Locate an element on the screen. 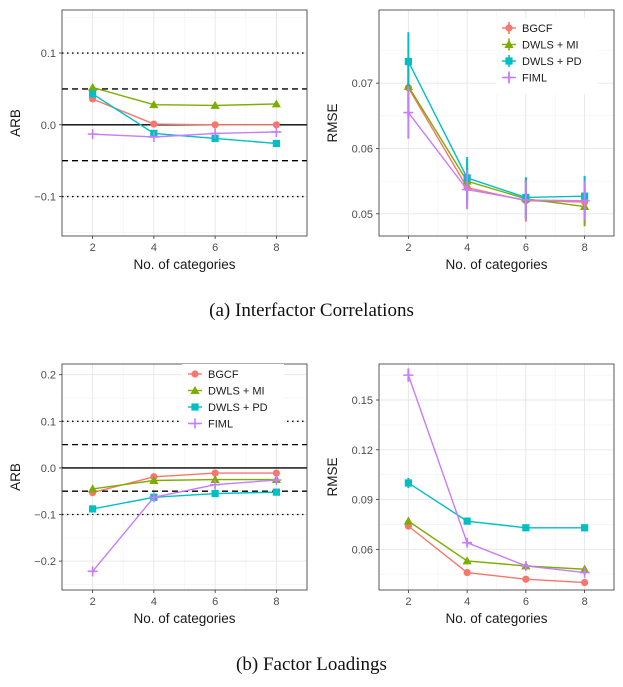 Image resolution: width=623 pixels, height=687 pixels. y-tick-label: 0.06 is located at coordinates (362, 149).